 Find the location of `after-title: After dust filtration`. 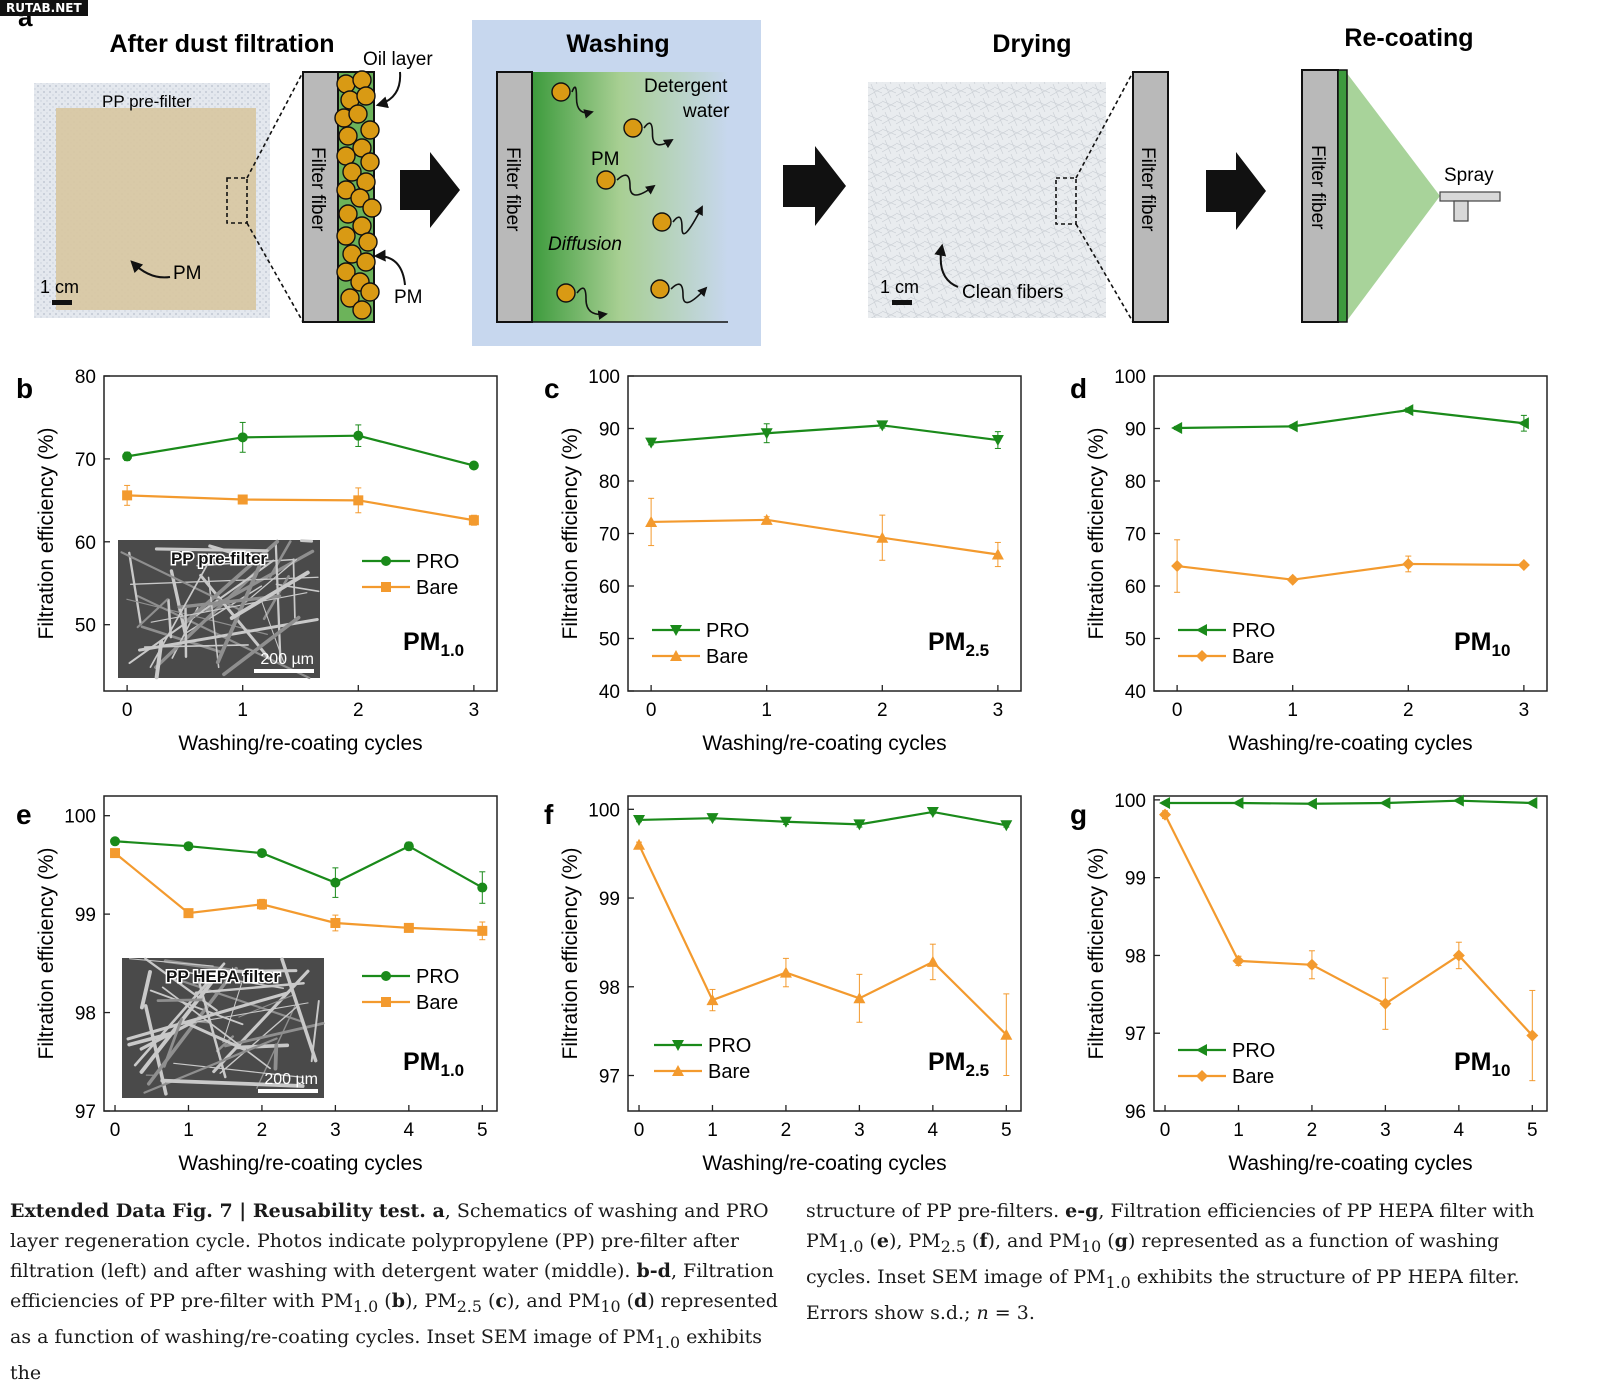

after-title: After dust filtration is located at coordinates (222, 44).